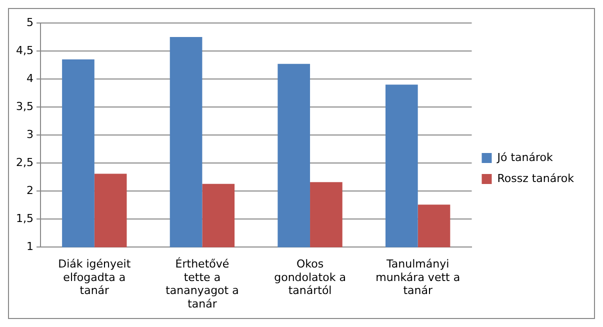 The height and width of the screenshot is (327, 603). I want to click on y-tick-label: 1,5, so click(25, 219).